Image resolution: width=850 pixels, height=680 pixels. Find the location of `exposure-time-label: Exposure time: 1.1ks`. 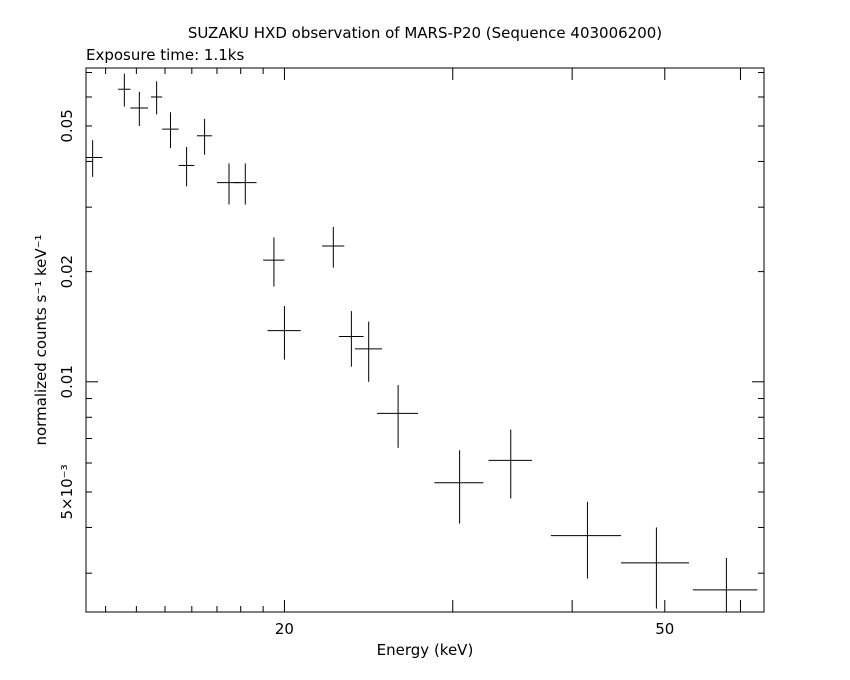

exposure-time-label: Exposure time: 1.1ks is located at coordinates (165, 55).